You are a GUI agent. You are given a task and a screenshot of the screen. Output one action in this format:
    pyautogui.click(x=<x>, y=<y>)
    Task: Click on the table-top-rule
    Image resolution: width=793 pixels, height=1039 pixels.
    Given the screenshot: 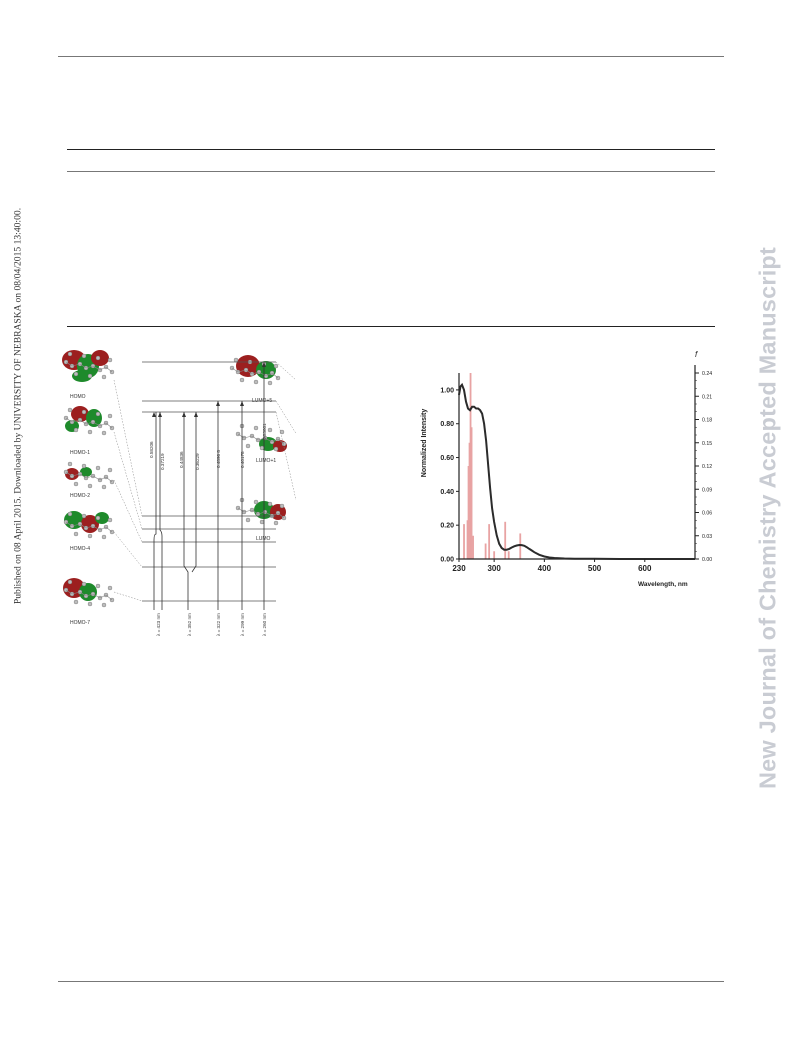 What is the action you would take?
    pyautogui.click(x=391, y=149)
    